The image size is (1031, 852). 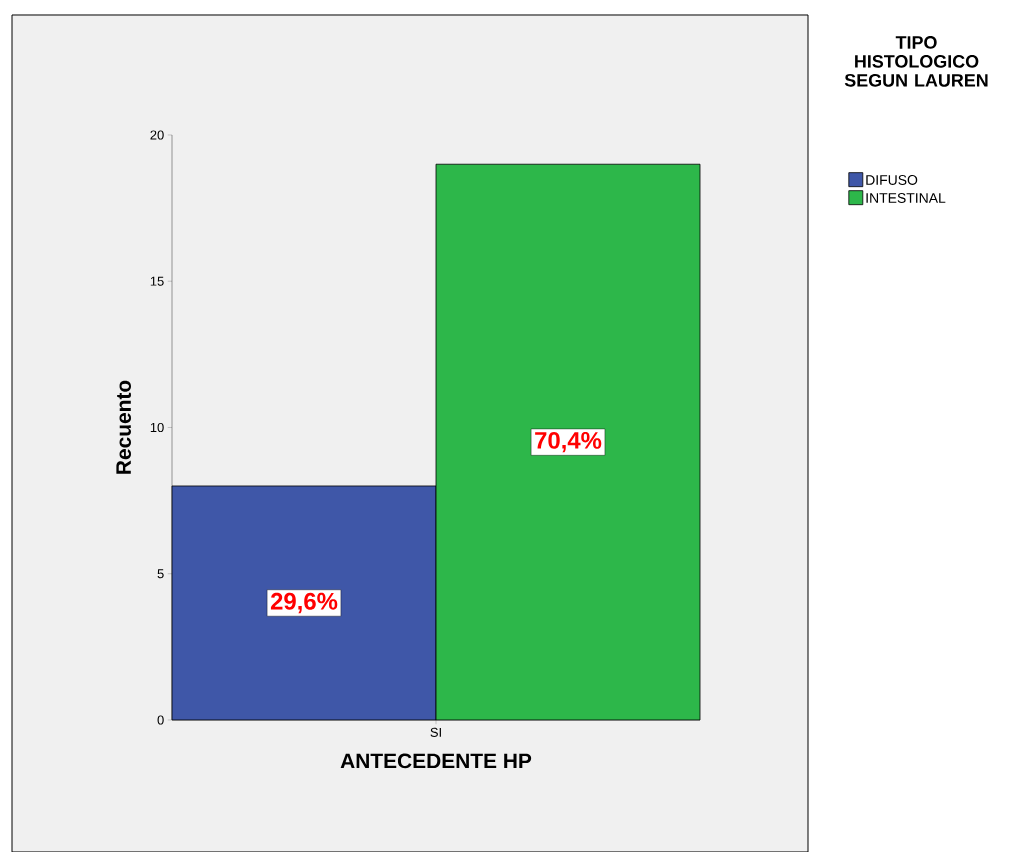 What do you see at coordinates (435, 732) in the screenshot?
I see `x-tick-label: SI` at bounding box center [435, 732].